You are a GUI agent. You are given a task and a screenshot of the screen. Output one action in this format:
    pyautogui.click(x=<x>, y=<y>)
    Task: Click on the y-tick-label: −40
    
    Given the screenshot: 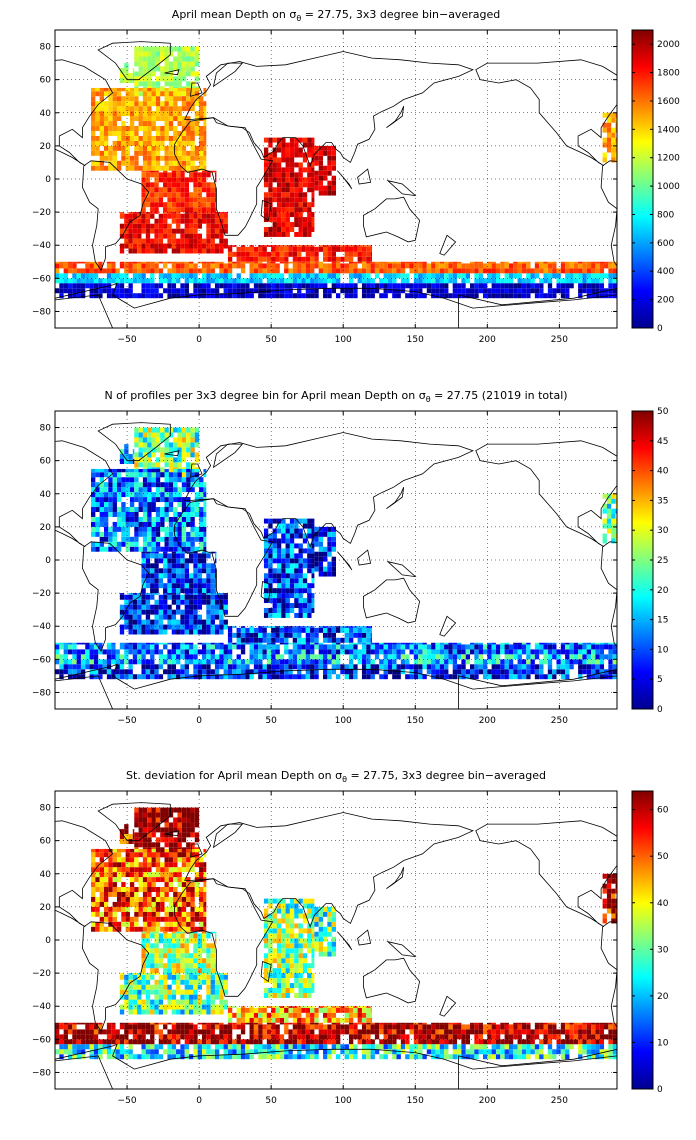 What is the action you would take?
    pyautogui.click(x=41, y=627)
    